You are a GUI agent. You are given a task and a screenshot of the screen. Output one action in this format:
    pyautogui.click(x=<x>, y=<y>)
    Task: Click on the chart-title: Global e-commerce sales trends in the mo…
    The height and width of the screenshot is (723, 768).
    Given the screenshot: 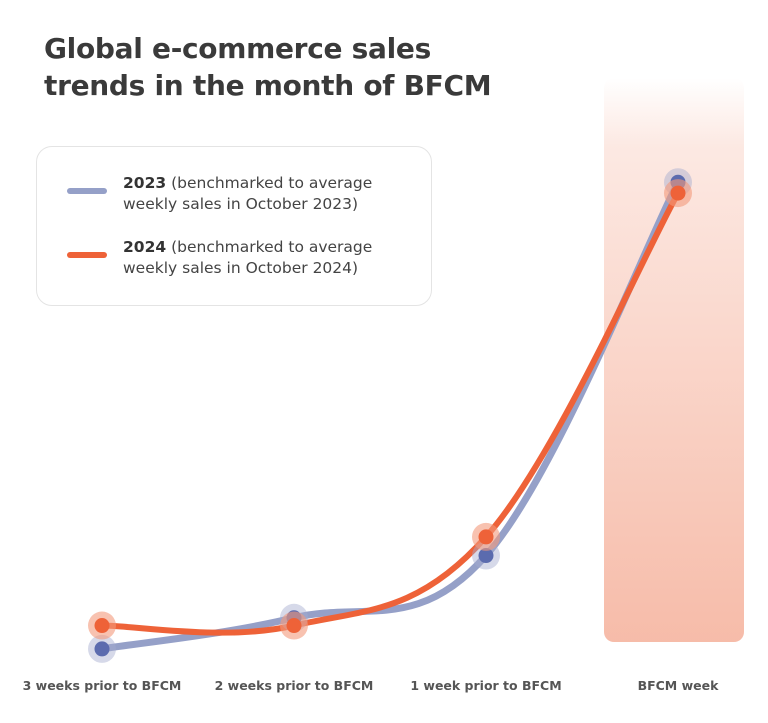 What is the action you would take?
    pyautogui.click(x=304, y=67)
    